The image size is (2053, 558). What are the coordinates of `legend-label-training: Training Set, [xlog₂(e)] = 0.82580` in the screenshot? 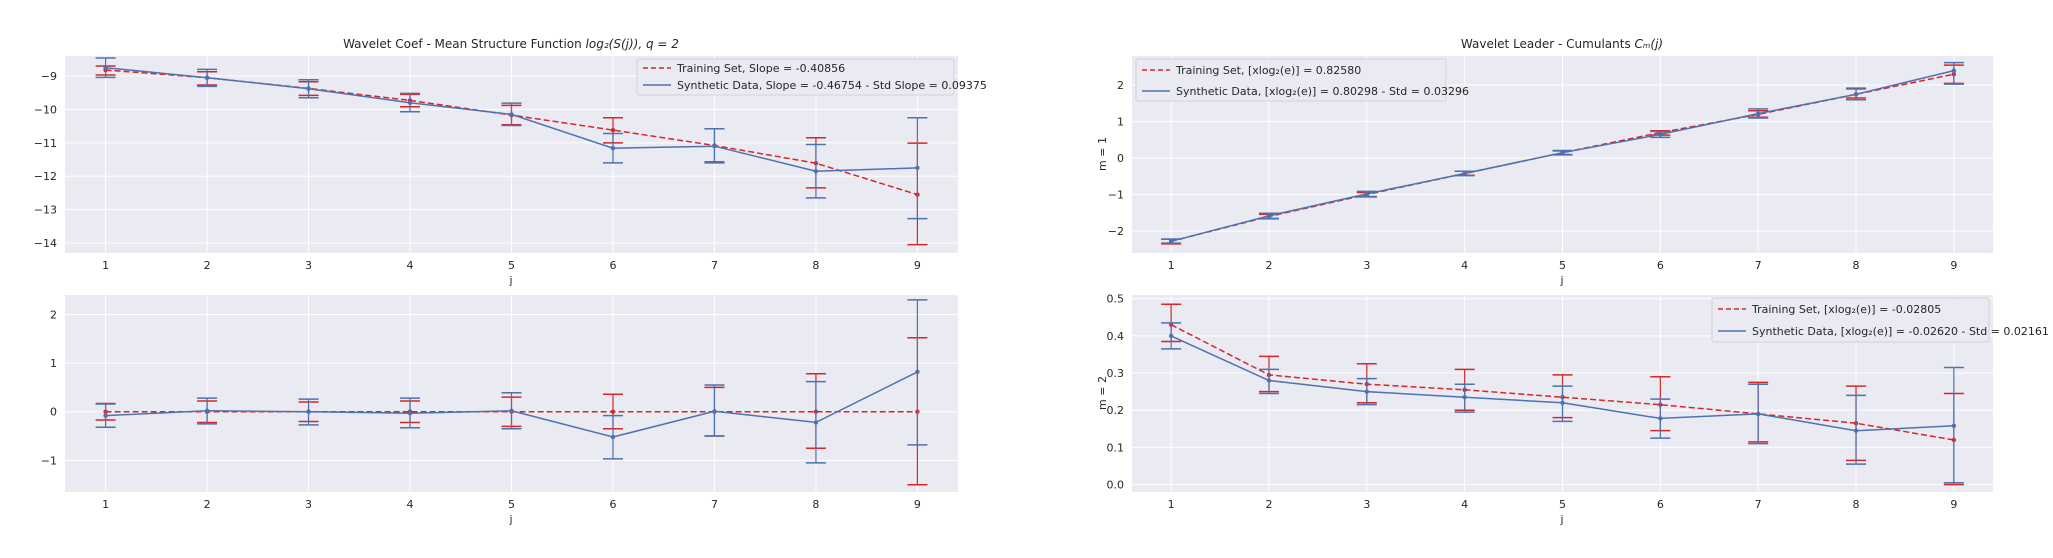 It's located at (1268, 70).